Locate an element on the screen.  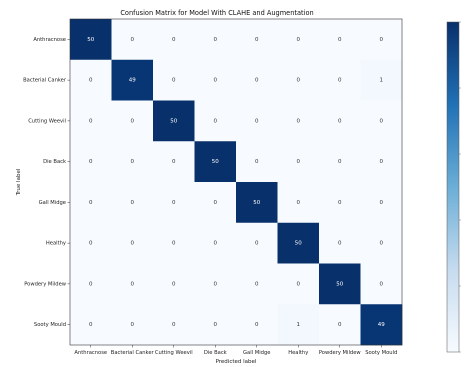
x-tick-label: Gall Midge is located at coordinates (256, 353).